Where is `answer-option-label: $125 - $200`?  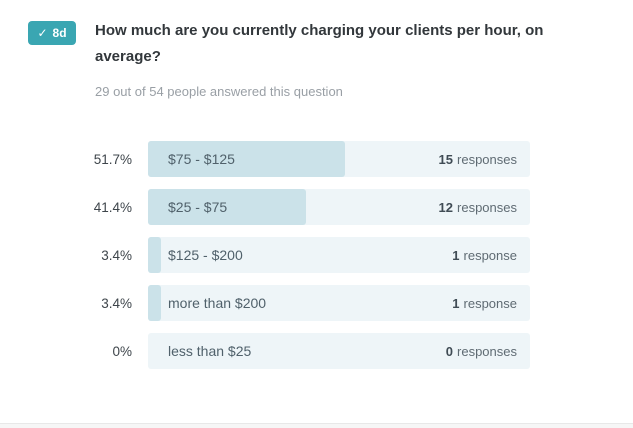 answer-option-label: $125 - $200 is located at coordinates (205, 255).